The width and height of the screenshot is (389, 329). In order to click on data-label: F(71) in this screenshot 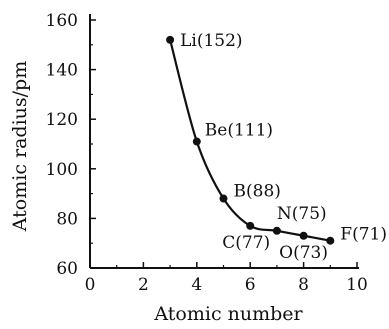, I will do `click(363, 235)`.